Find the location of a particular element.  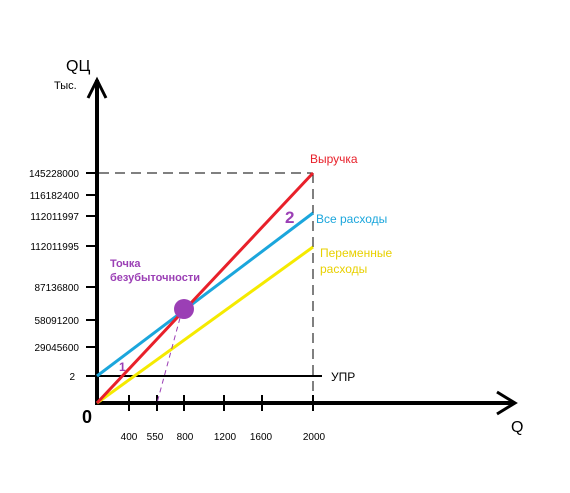

x-tick-label: 550 is located at coordinates (155, 437).